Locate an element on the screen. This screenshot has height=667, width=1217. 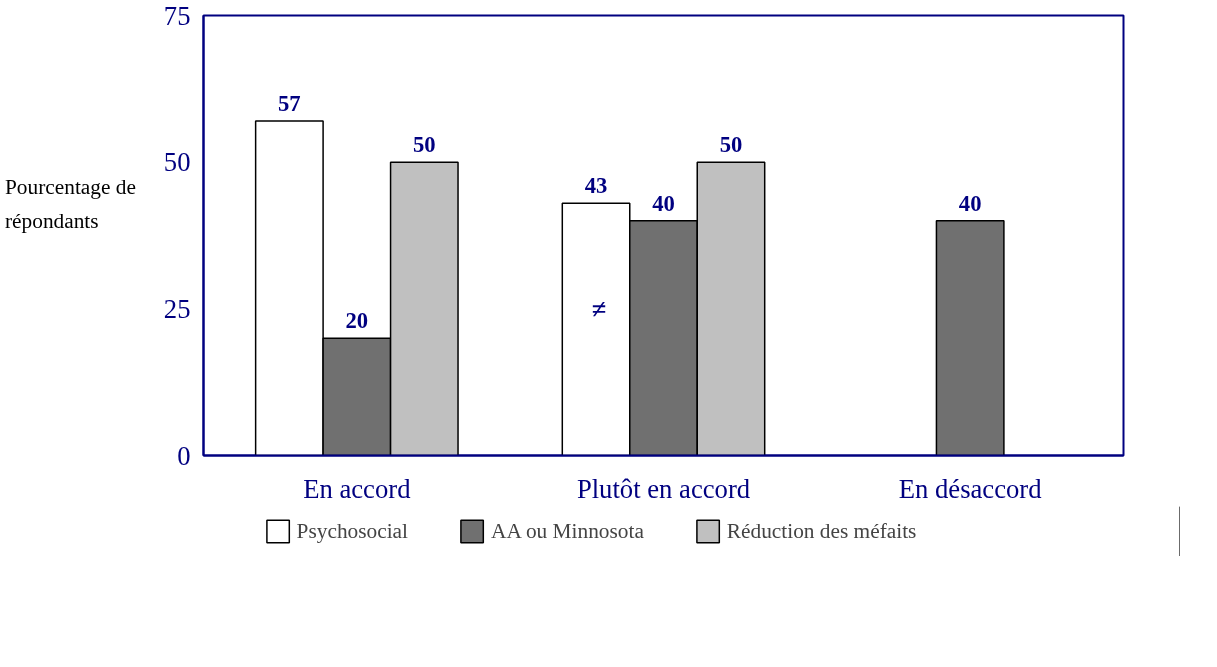
data-label: 20 is located at coordinates (357, 321).